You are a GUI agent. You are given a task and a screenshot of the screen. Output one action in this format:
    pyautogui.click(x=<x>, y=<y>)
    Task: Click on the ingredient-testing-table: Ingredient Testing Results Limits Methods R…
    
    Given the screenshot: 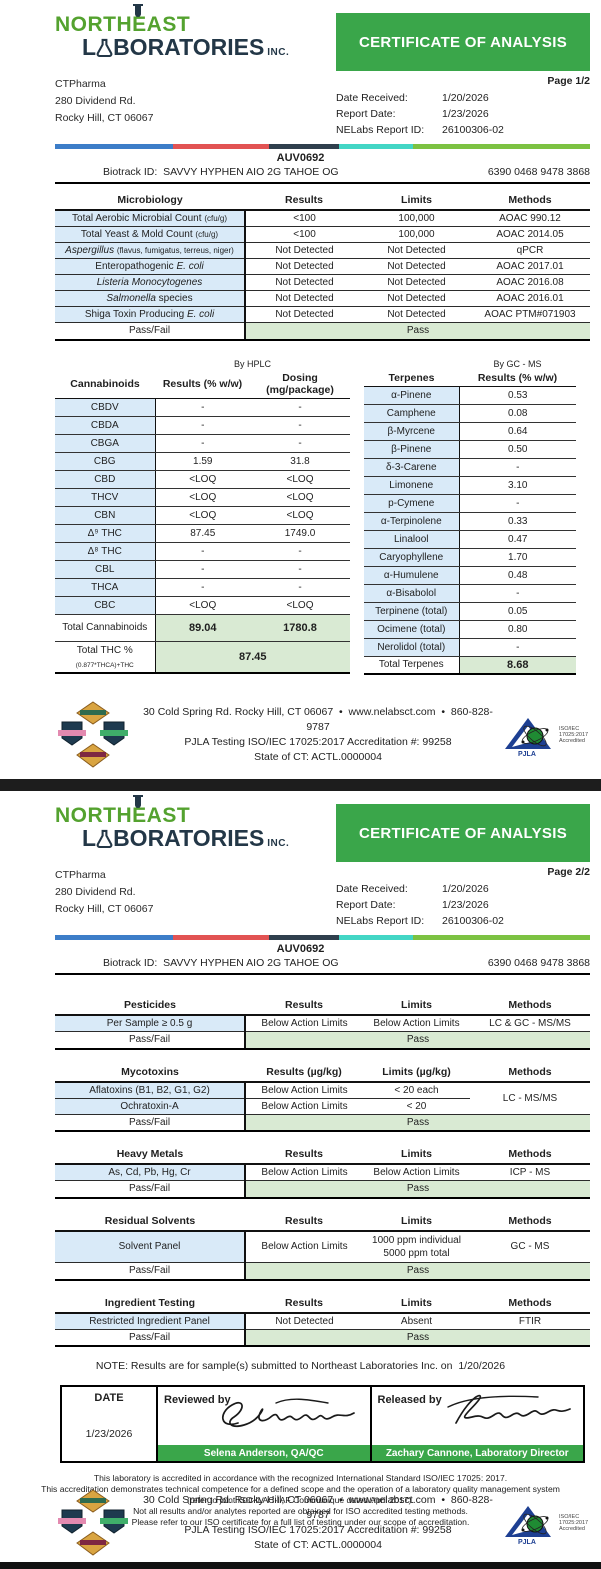 What is the action you would take?
    pyautogui.click(x=322, y=1320)
    